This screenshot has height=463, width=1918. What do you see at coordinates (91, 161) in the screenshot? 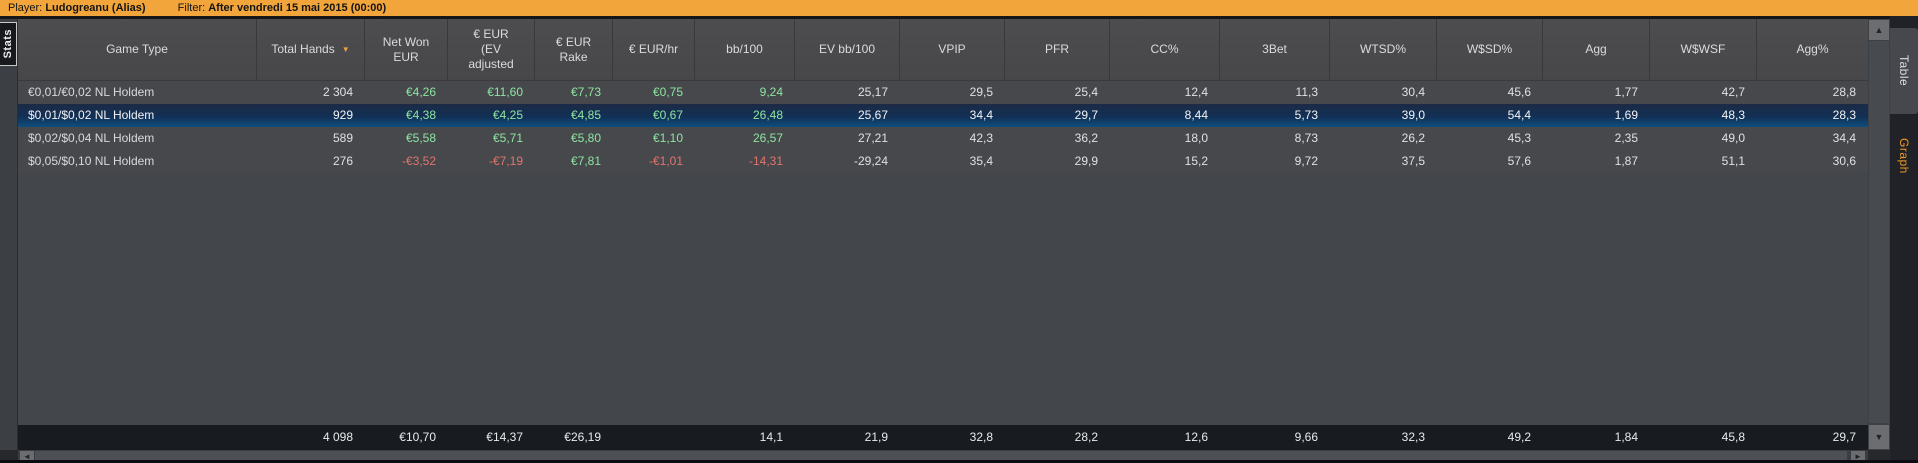
I see `game-type-cell: $0,05/$0,10 NL Holdem` at bounding box center [91, 161].